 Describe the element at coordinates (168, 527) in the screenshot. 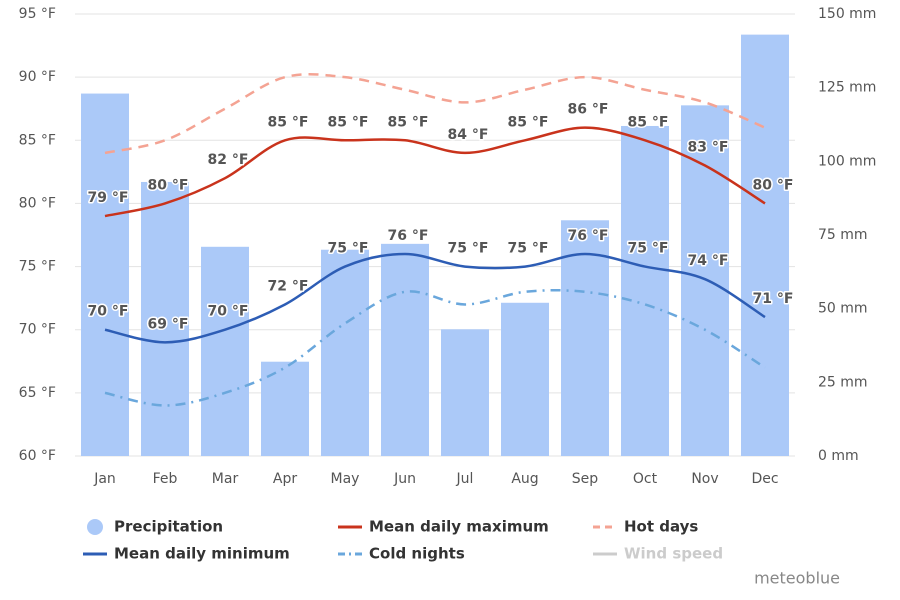

I see `legend-label: Precipitation` at that location.